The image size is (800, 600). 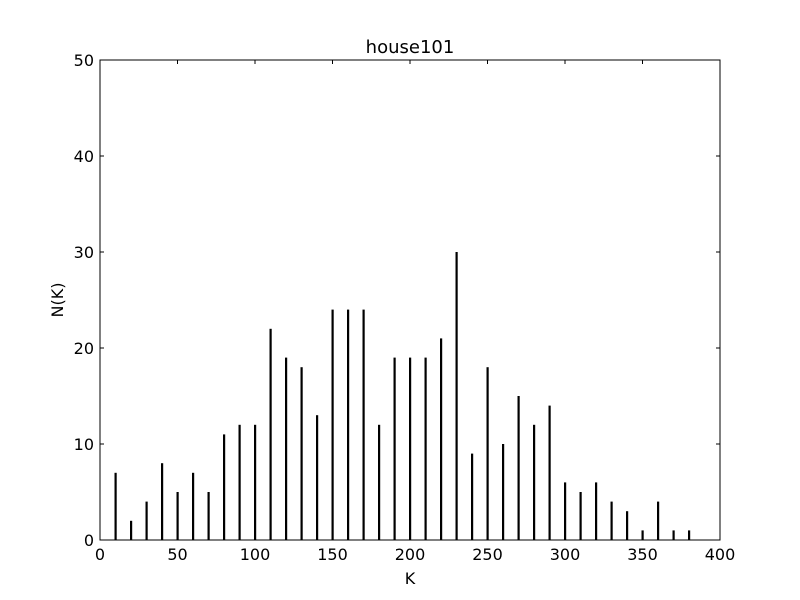 I want to click on chart-title: house101, so click(x=410, y=47).